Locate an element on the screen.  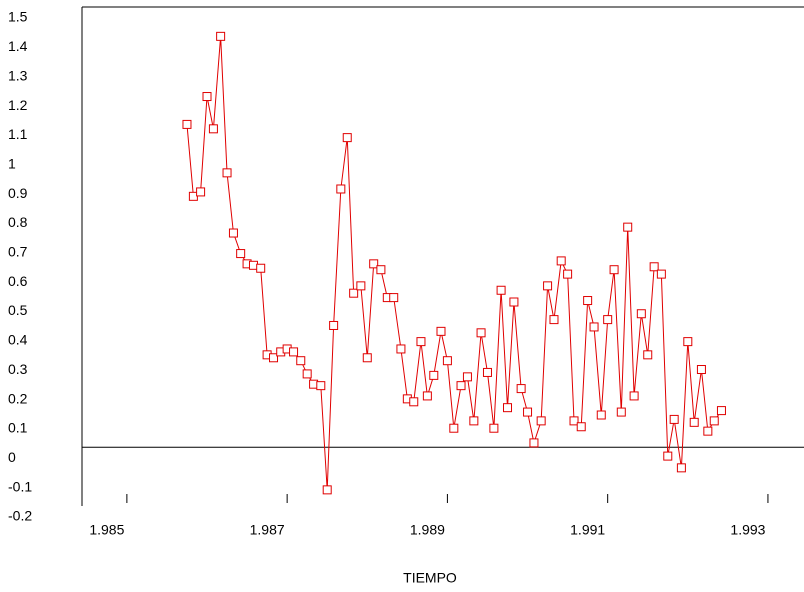
x-tick-label: 1.985 is located at coordinates (106, 530).